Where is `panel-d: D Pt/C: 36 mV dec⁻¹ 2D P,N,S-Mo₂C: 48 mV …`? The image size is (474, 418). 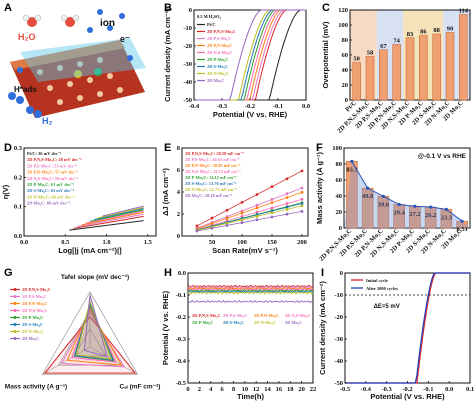
panel-d: D Pt/C: 36 mV dec⁻¹ 2D P,N,S-Mo₂C: 48 mV … is located at coordinates (80, 200).